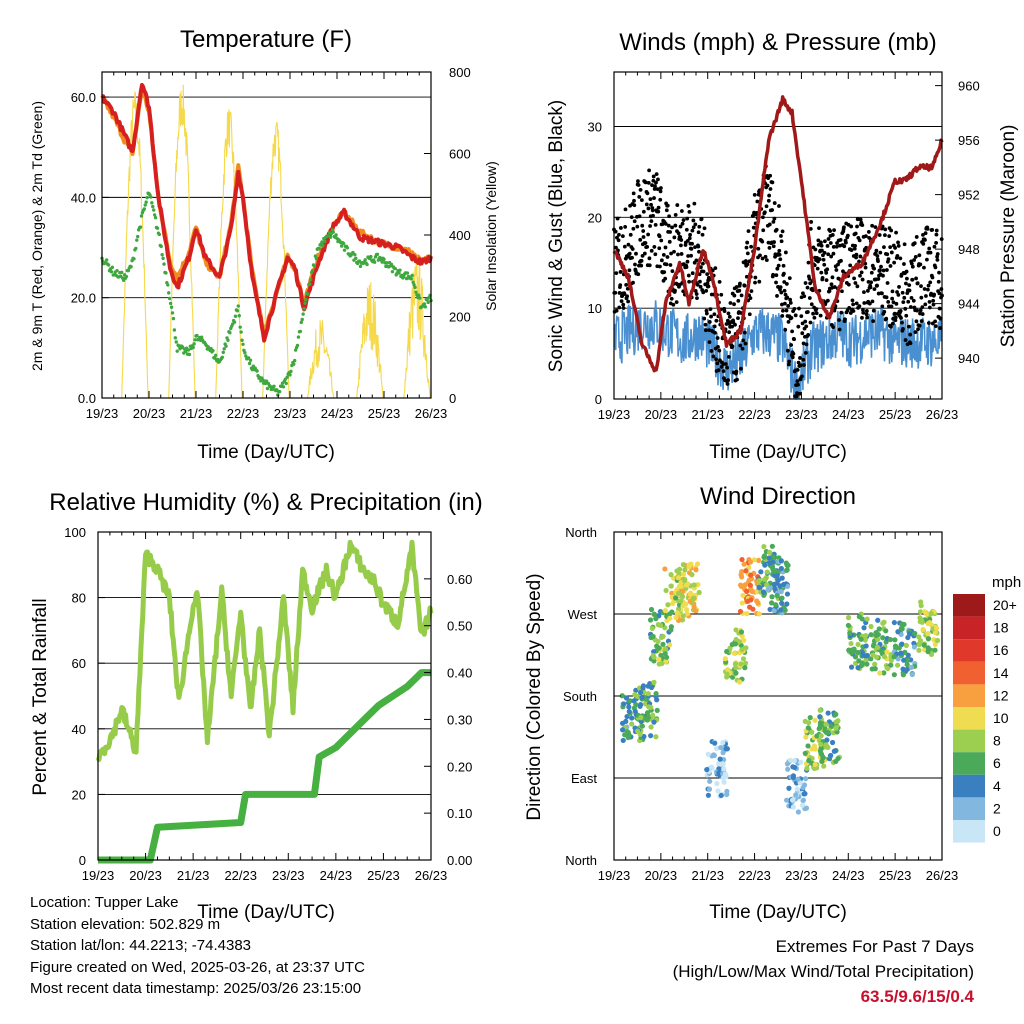  I want to click on wind-direction-ytick-label: East, so click(584, 778).